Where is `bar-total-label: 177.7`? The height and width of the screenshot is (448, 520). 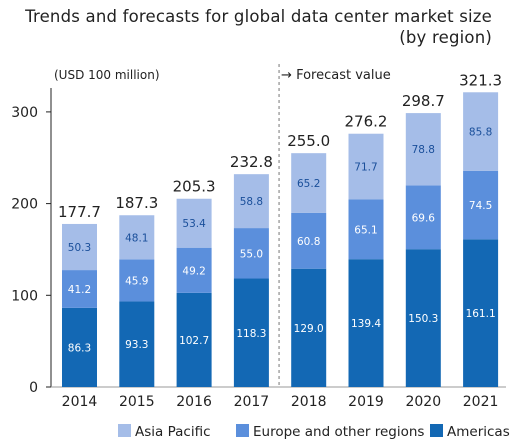 bar-total-label: 177.7 is located at coordinates (79, 212).